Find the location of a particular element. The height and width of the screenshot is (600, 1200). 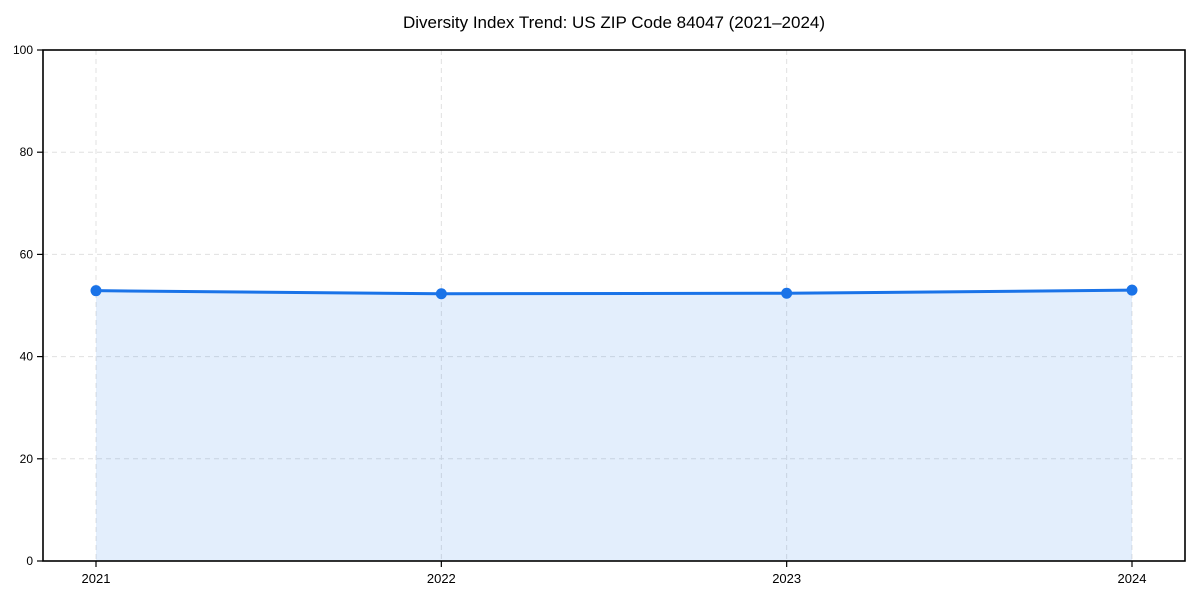

y-axis-tick-label: 40 is located at coordinates (27, 357).